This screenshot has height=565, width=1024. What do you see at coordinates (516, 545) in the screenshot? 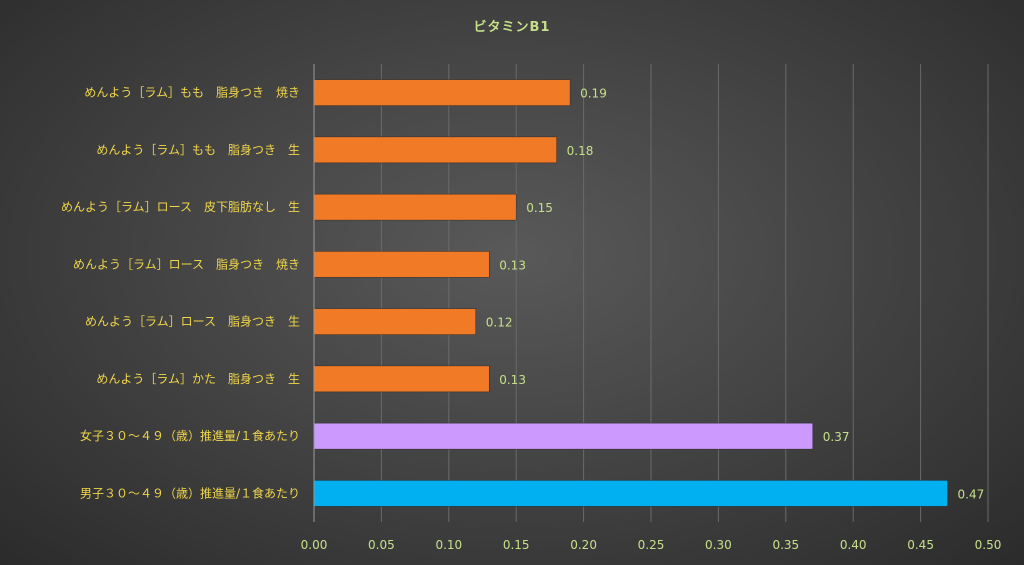
I see `x-tick-label: 0.15` at bounding box center [516, 545].